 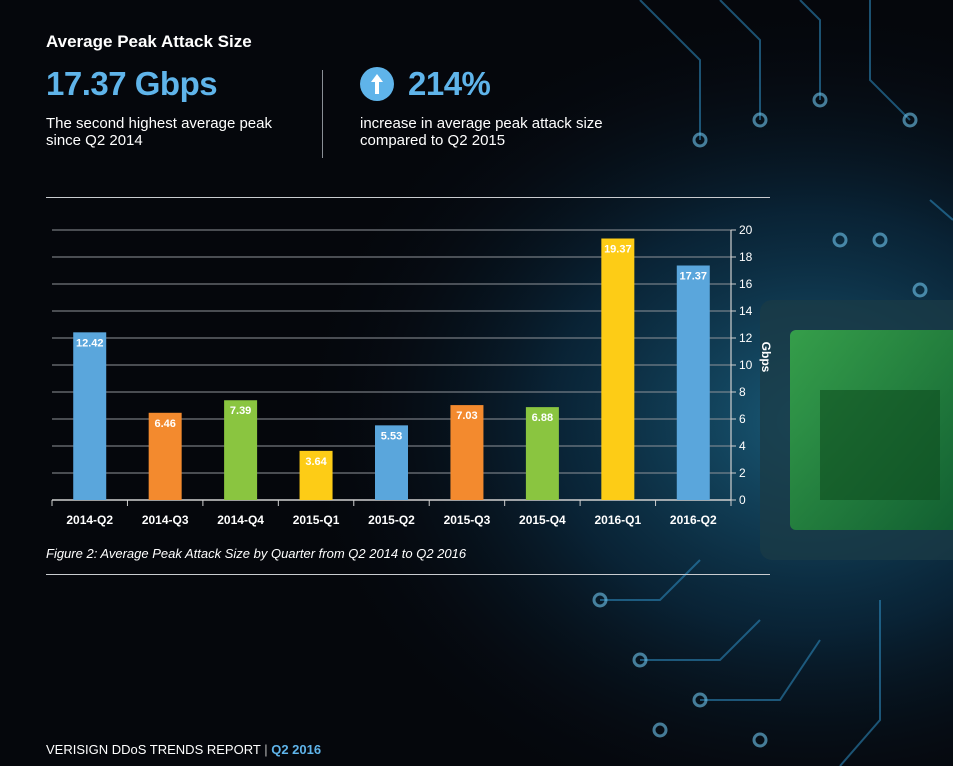 What do you see at coordinates (149, 41) in the screenshot?
I see `page-title: Average Peak Attack Size` at bounding box center [149, 41].